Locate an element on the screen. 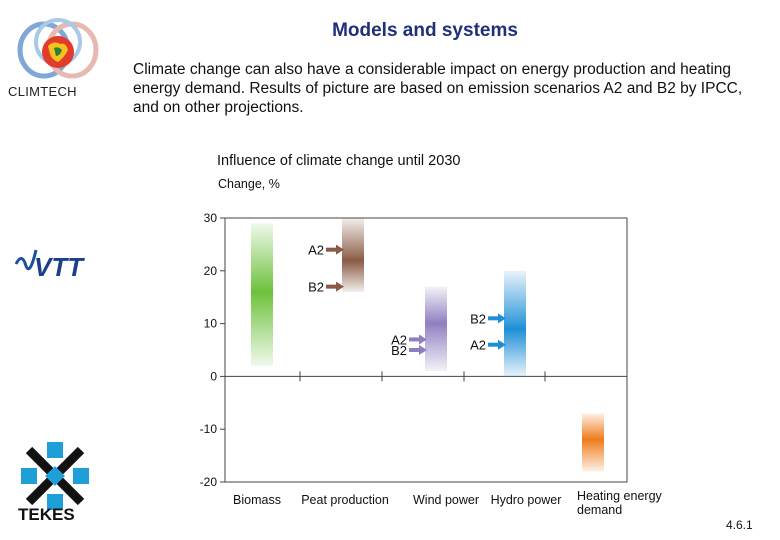 This screenshot has height=540, width=780. tekes-label: TEKES is located at coordinates (46, 514).